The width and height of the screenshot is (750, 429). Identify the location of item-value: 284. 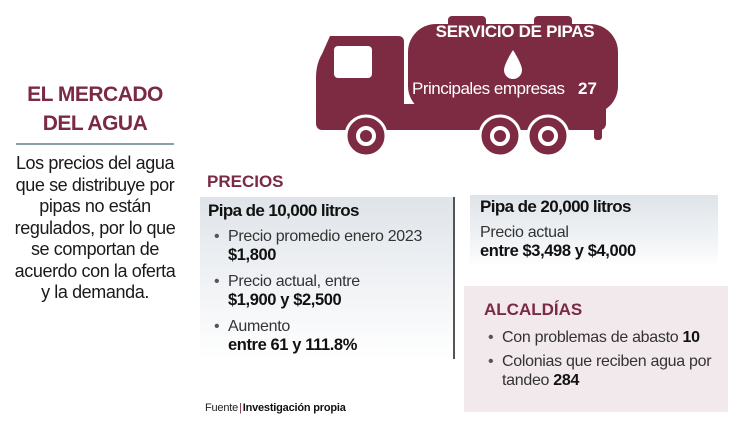
(566, 380).